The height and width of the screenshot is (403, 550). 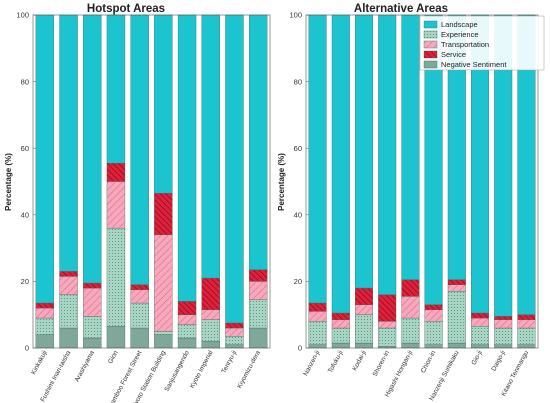 What do you see at coordinates (433, 181) in the screenshot?
I see `alternative-bar-chion-in` at bounding box center [433, 181].